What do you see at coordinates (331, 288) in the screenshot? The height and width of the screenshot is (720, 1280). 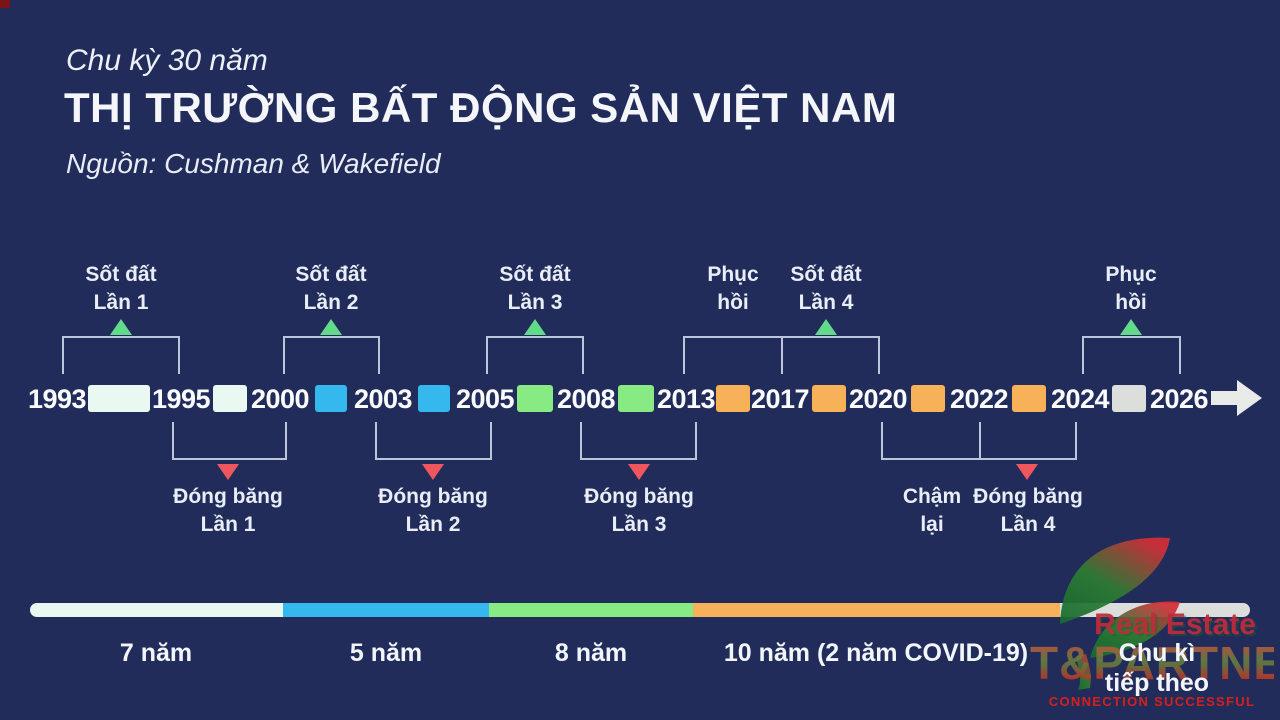 I see `event-label-boom-2: Sốt đất Lần 2` at bounding box center [331, 288].